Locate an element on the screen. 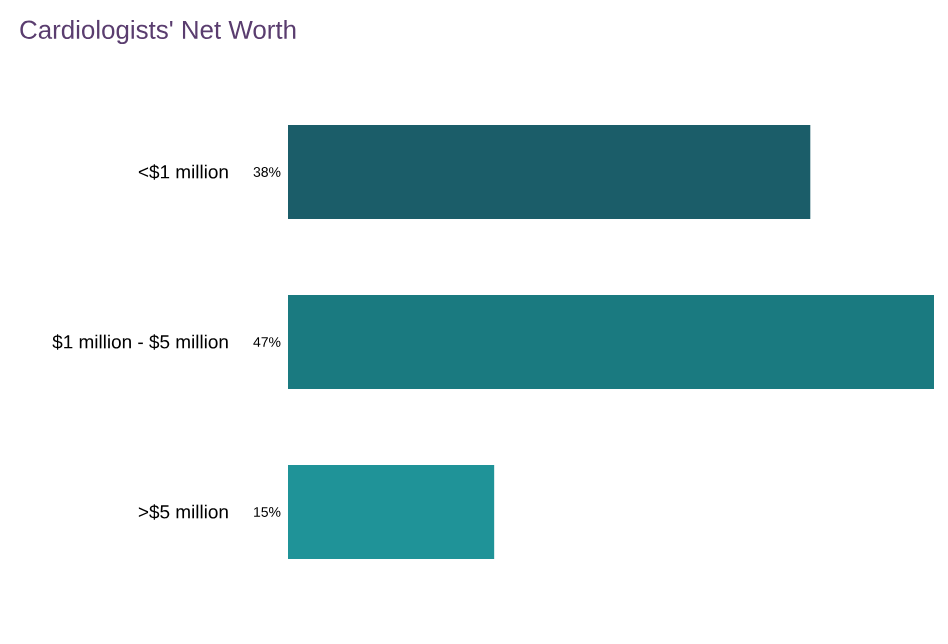 The image size is (948, 644). chart-title: Cardiologists' Net Worth is located at coordinates (158, 32).